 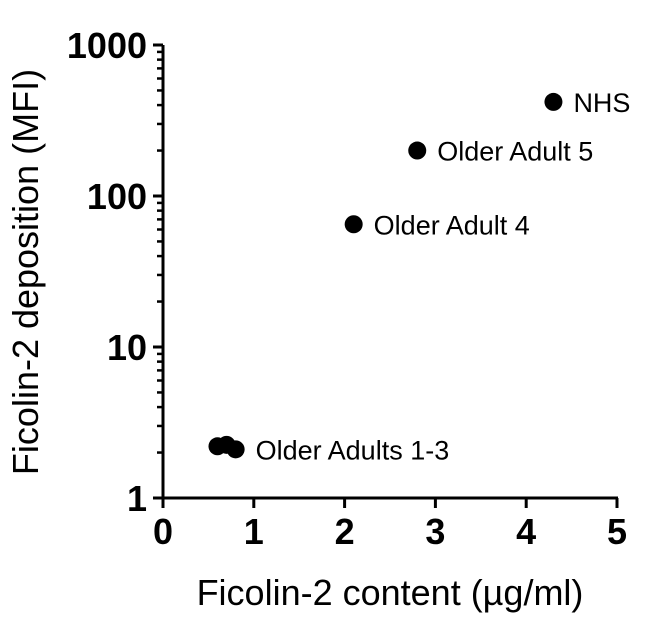 What do you see at coordinates (345, 531) in the screenshot?
I see `x-tick-label: 2` at bounding box center [345, 531].